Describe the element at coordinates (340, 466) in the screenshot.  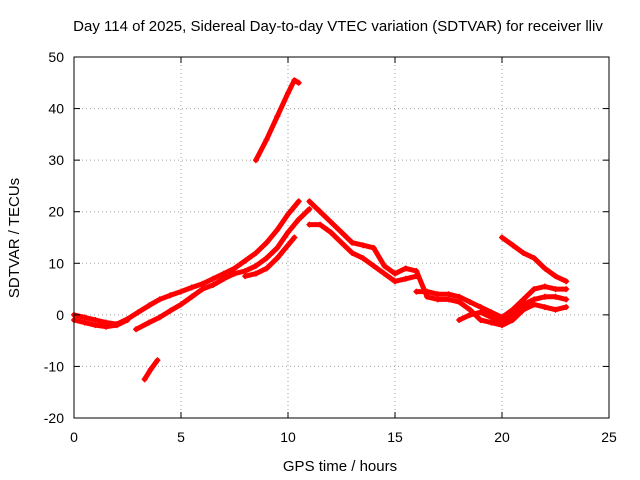
I see `x-axis-label: GPS time / hours` at that location.